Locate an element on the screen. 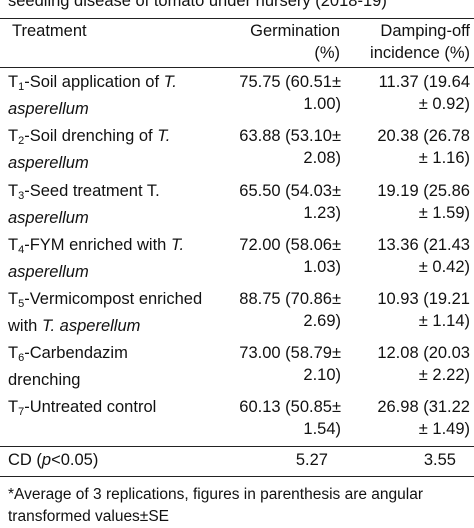 The width and height of the screenshot is (474, 528). bottom-rule is located at coordinates (237, 477).